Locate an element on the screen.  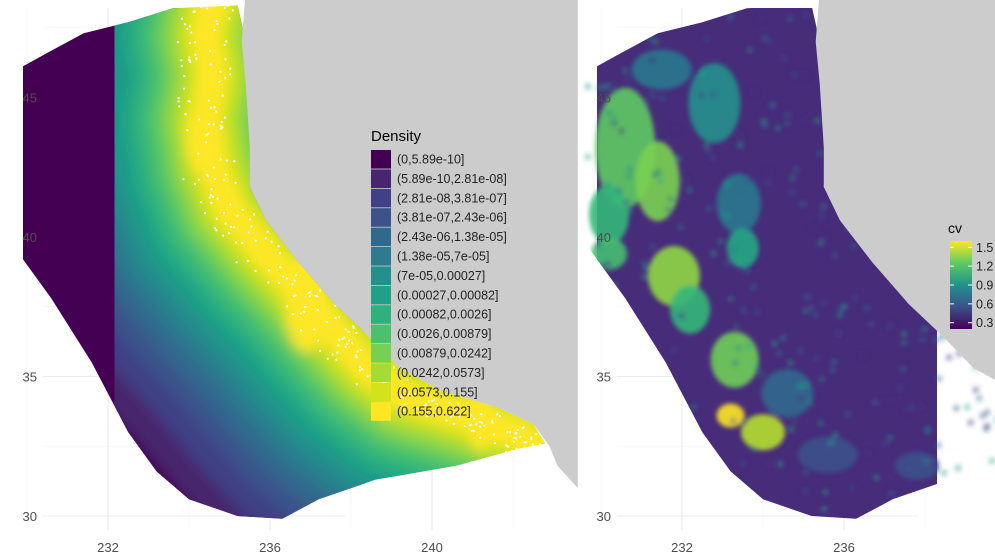
x-tick-label: 236 is located at coordinates (270, 547).